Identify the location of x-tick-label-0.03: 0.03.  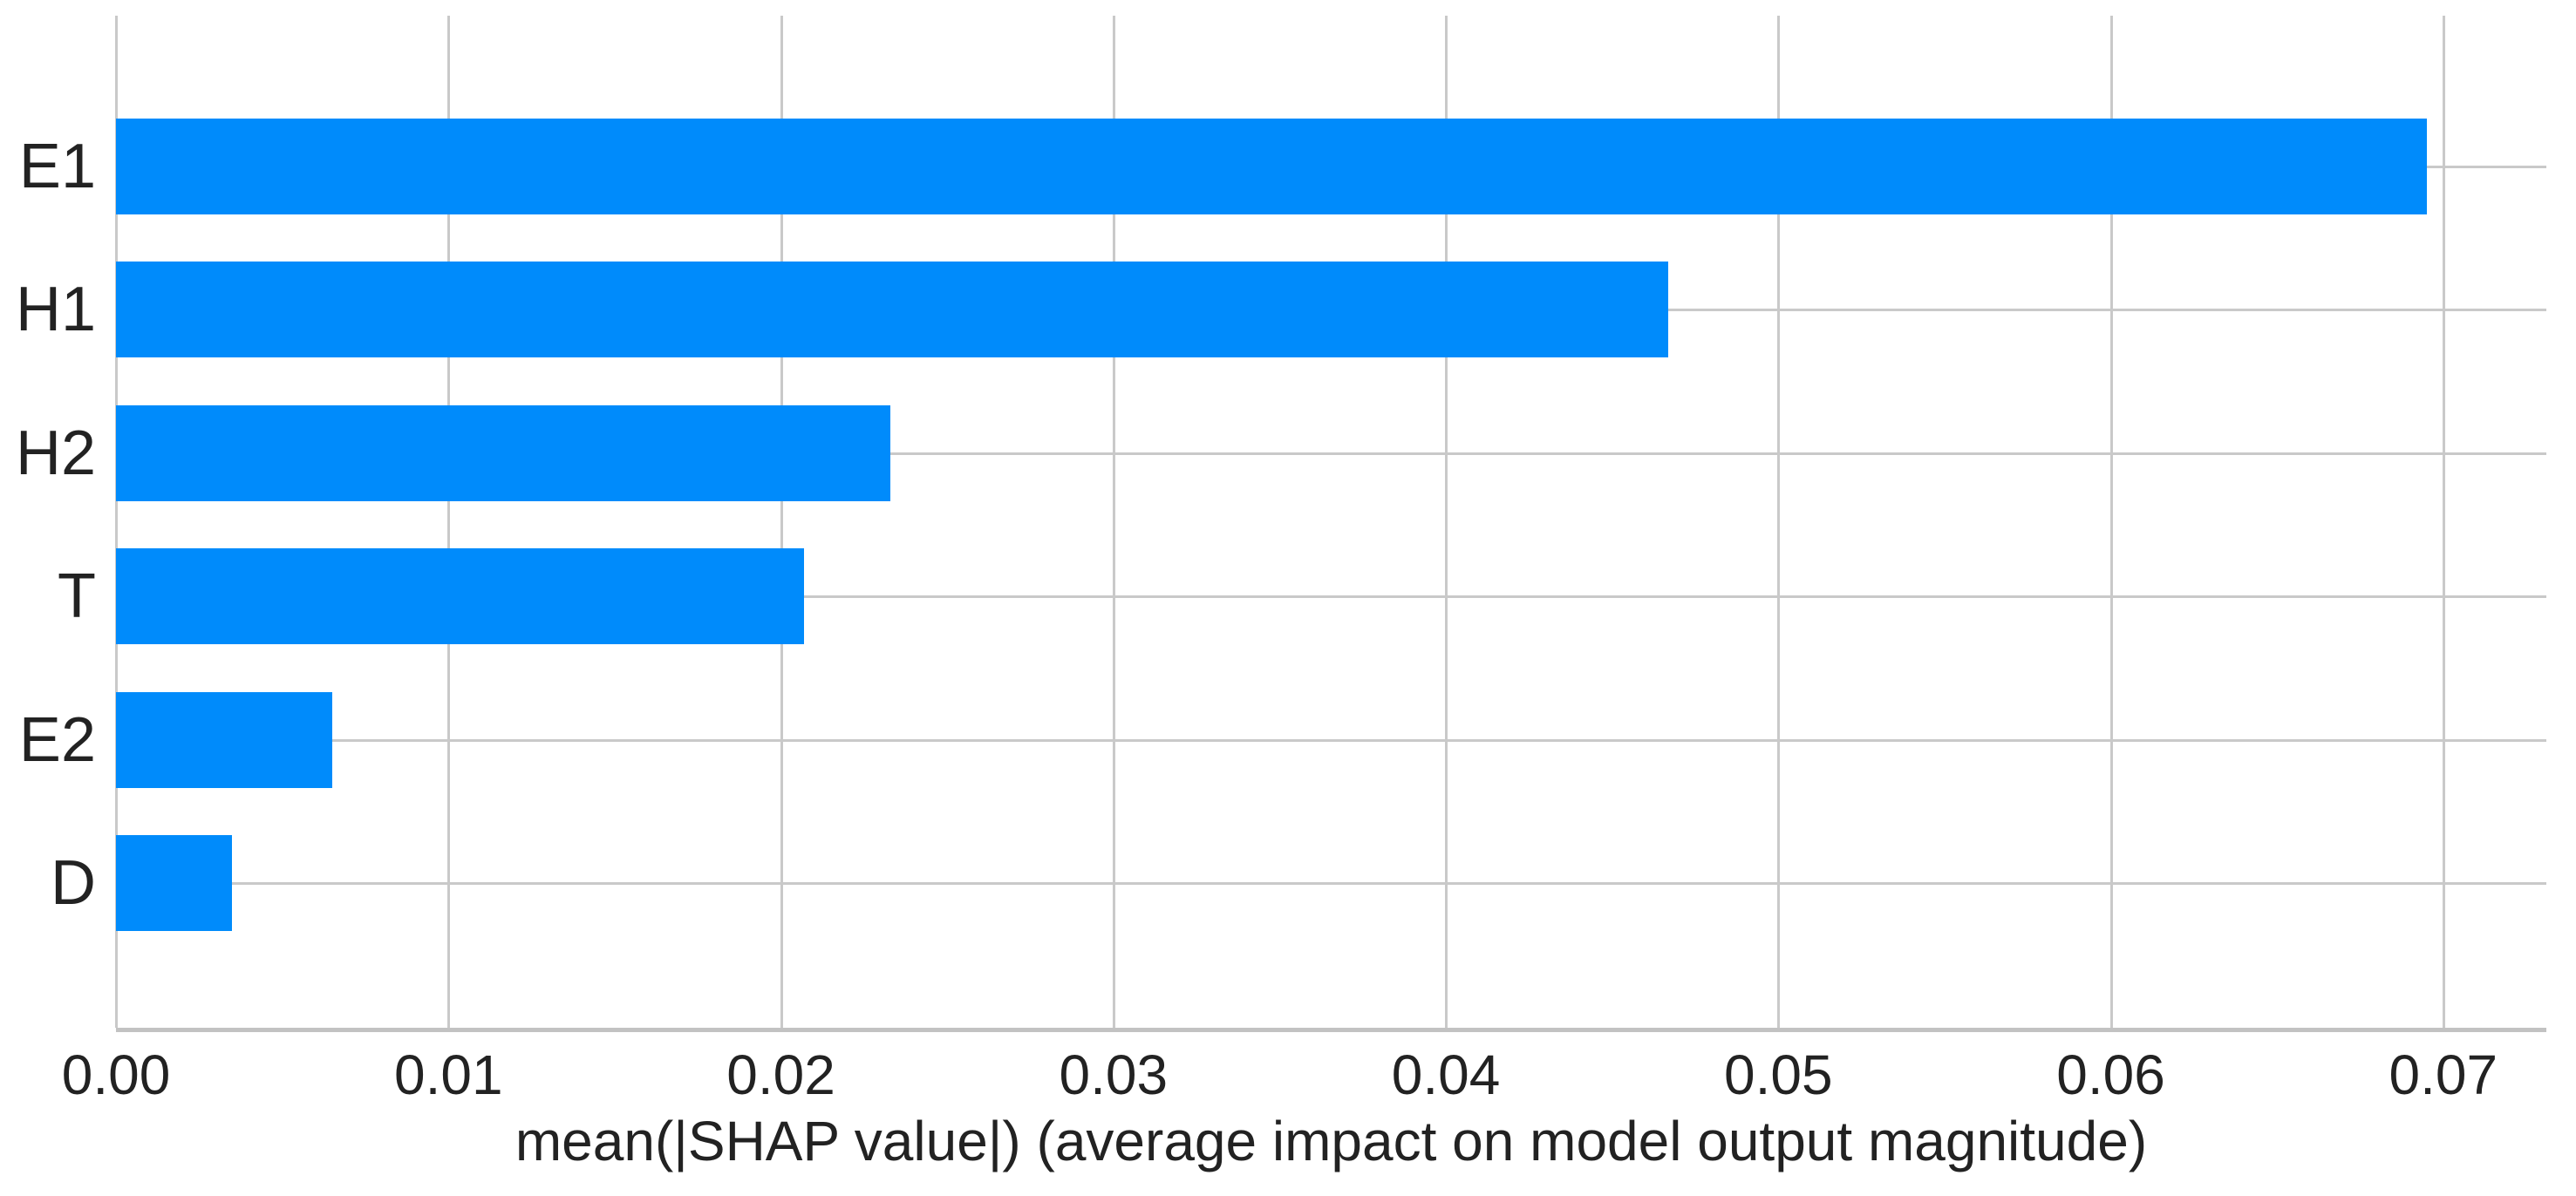
(1114, 1074).